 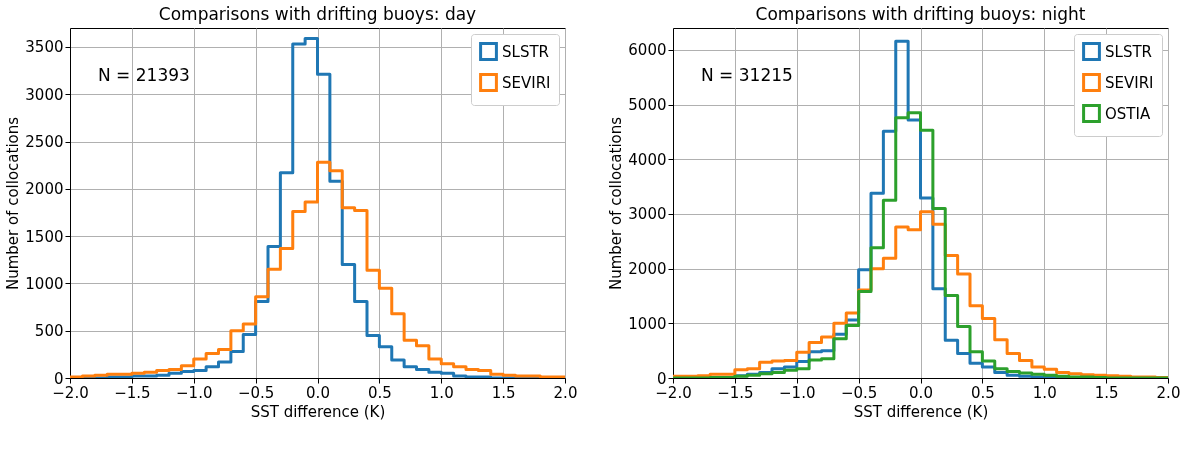 I want to click on y-tick-label: 500, so click(x=49, y=331).